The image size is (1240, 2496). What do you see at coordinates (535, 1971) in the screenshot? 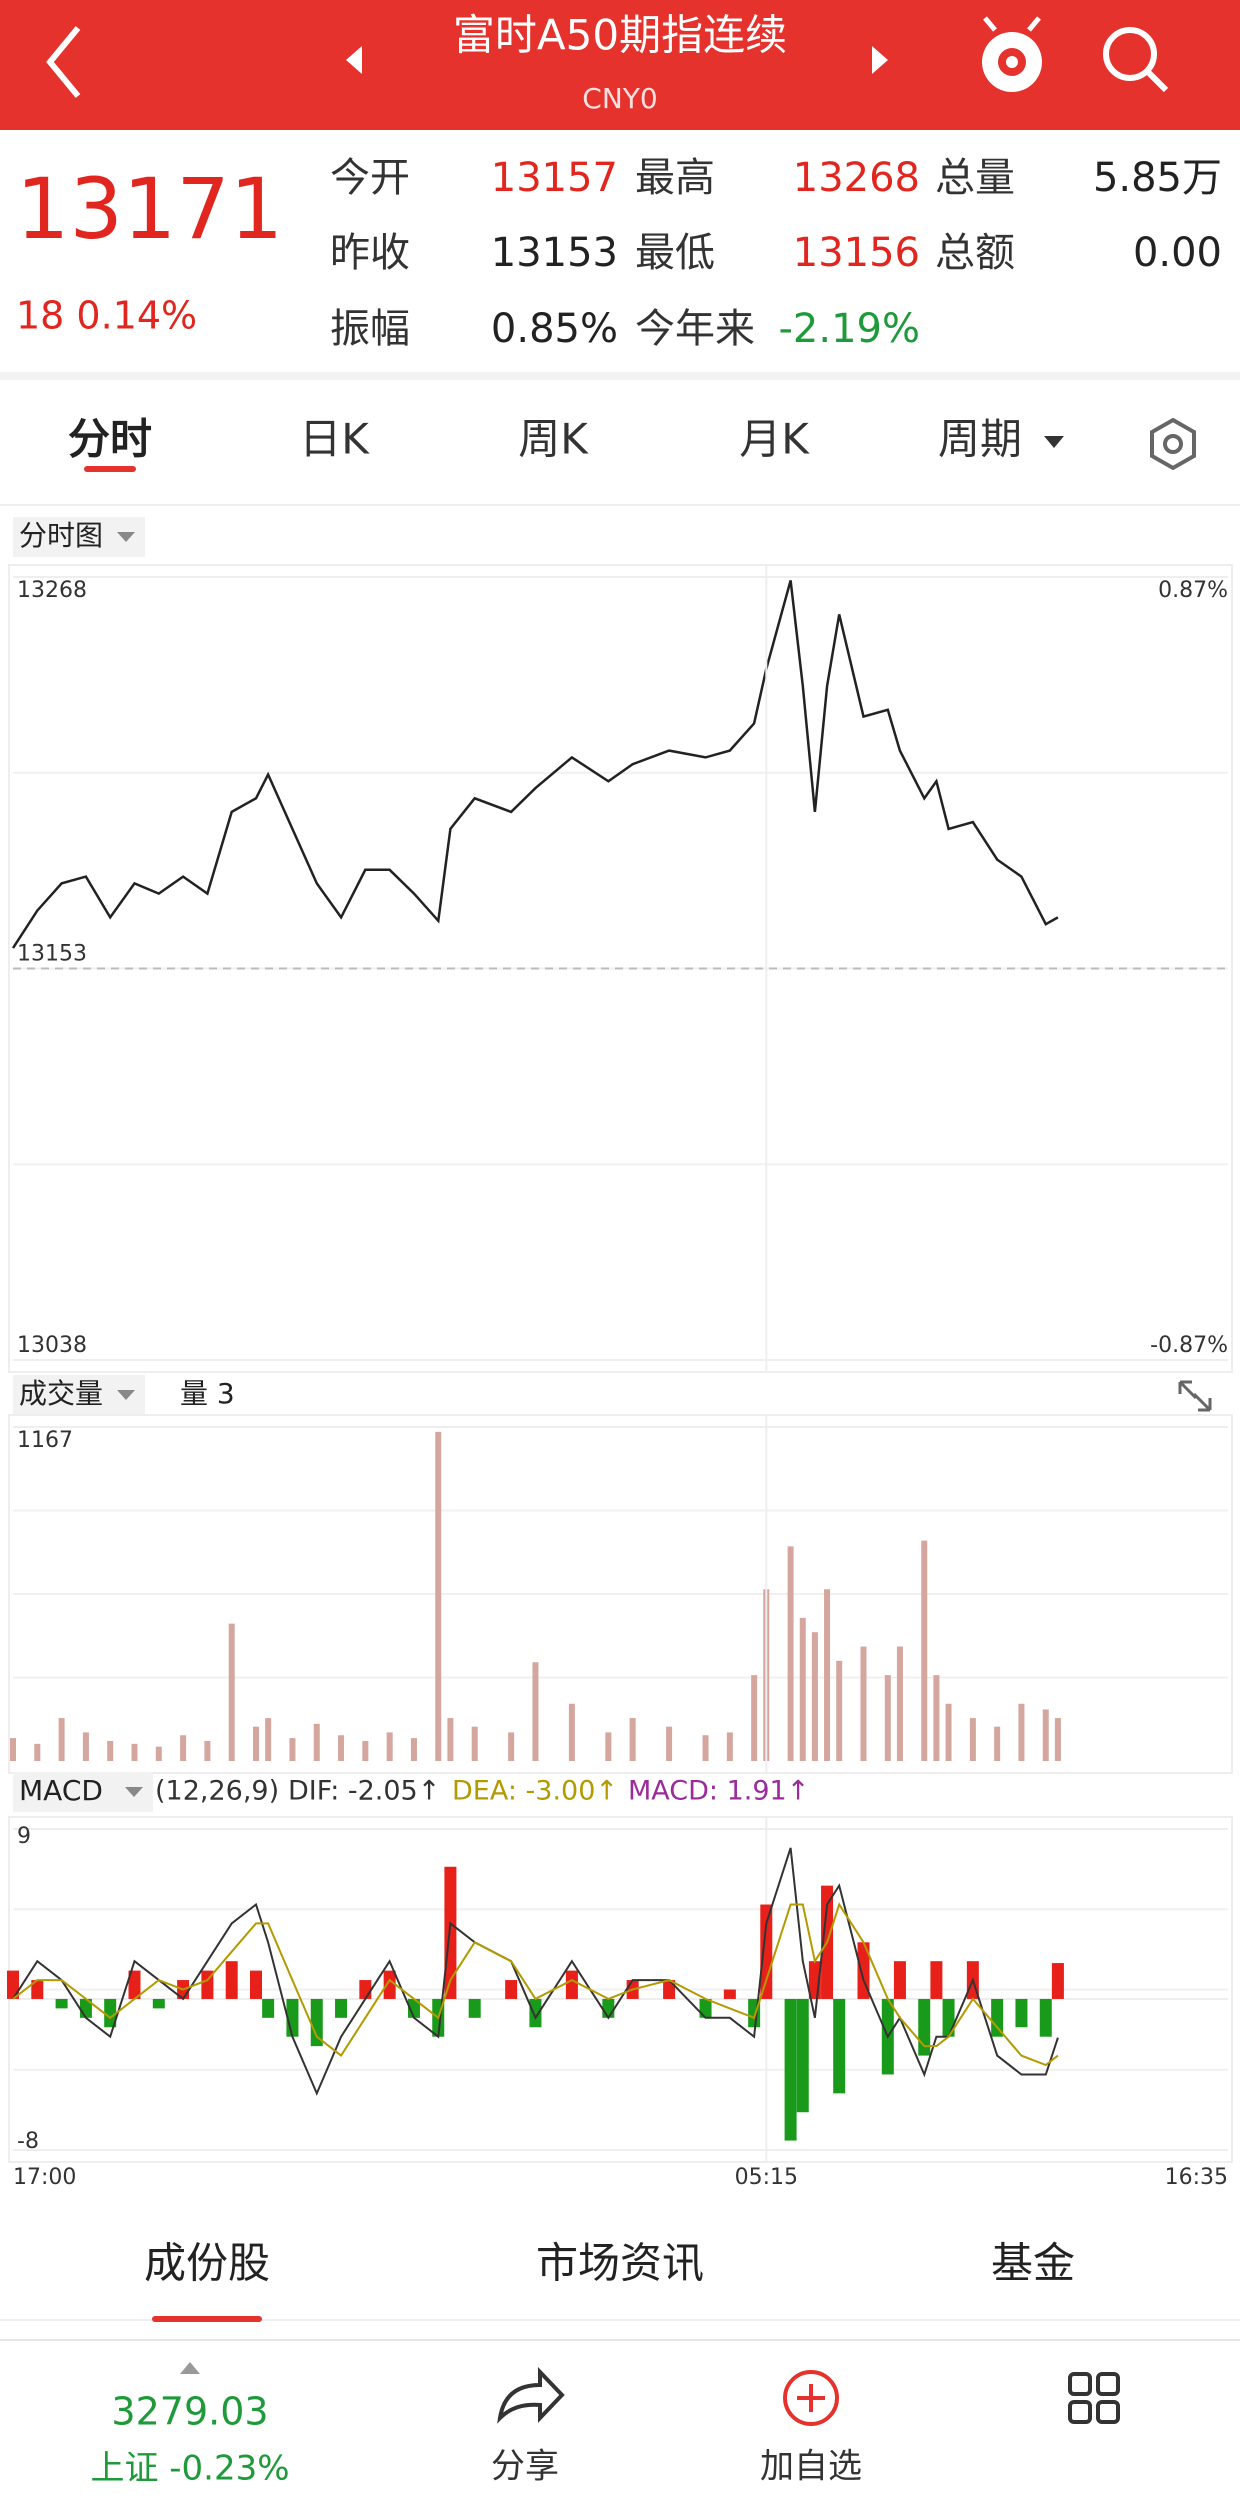
I see `macd-line` at bounding box center [535, 1971].